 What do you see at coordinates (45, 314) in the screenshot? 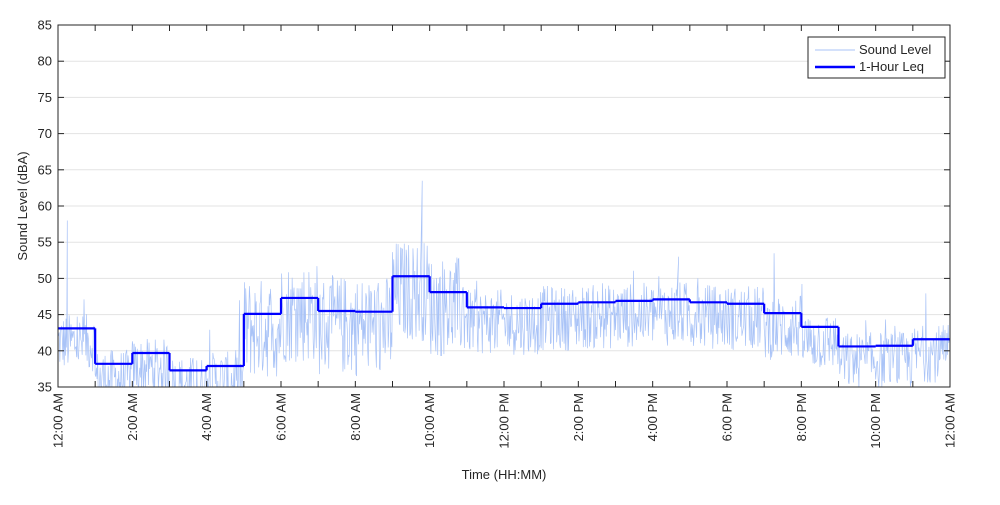
I see `y-tick-label: 45` at bounding box center [45, 314].